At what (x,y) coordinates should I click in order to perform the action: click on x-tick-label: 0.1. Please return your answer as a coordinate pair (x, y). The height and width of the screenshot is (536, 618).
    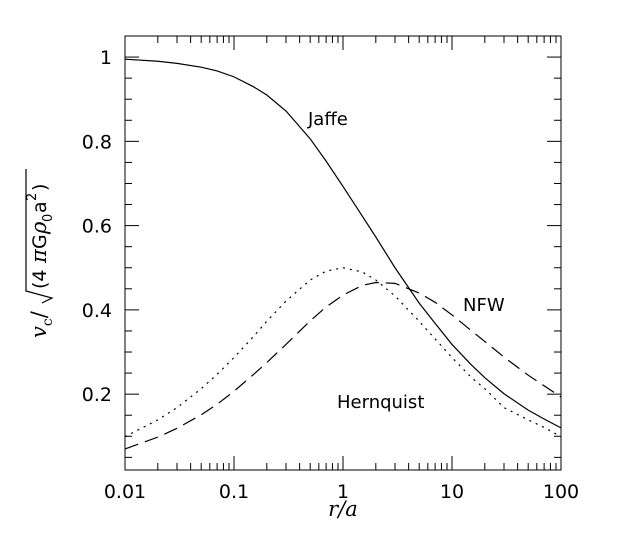
    Looking at the image, I should click on (234, 492).